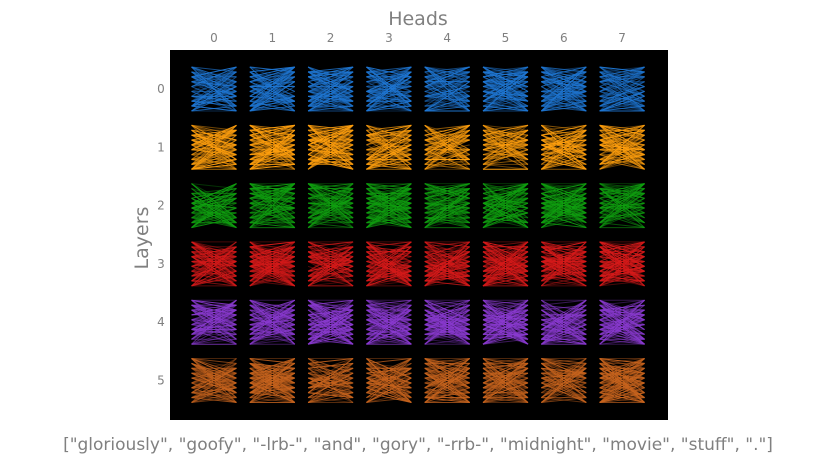 Image resolution: width=835 pixels, height=468 pixels. Describe the element at coordinates (161, 235) in the screenshot. I see `layer-tick-labels: 0 1 2 3 4 5` at that location.